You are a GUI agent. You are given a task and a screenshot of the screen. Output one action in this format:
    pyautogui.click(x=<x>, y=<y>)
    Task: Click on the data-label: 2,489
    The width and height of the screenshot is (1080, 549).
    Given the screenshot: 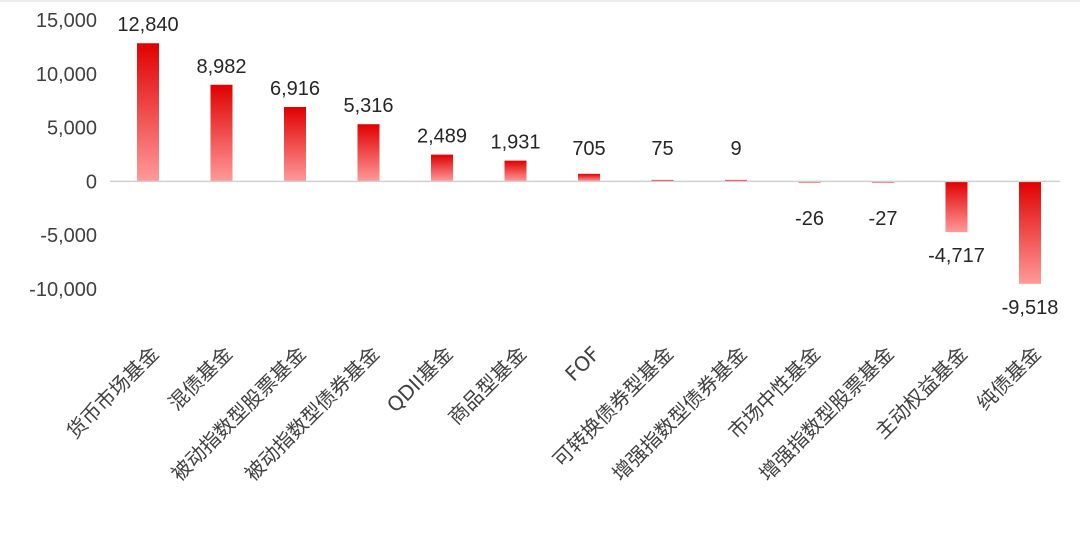 What is the action you would take?
    pyautogui.click(x=442, y=137)
    